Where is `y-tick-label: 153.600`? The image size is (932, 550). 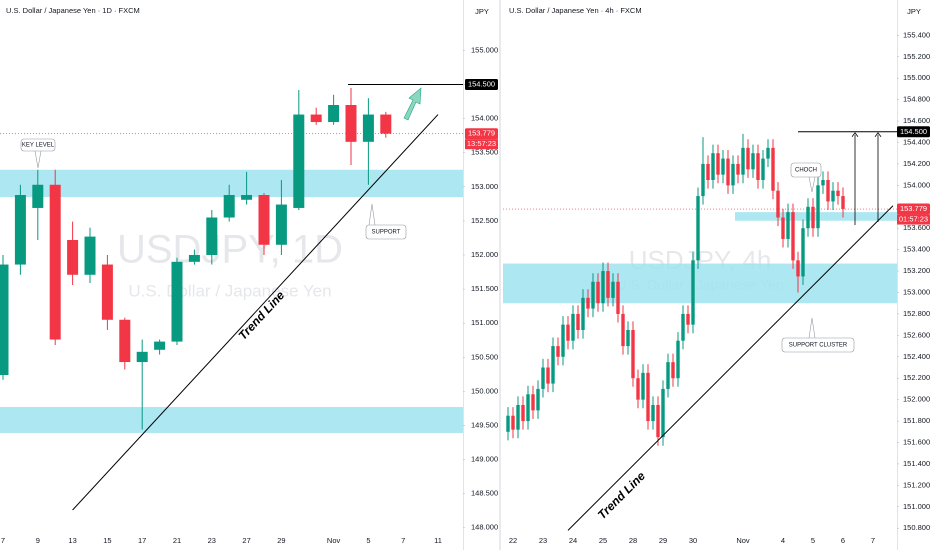 y-tick-label: 153.600 is located at coordinates (916, 227).